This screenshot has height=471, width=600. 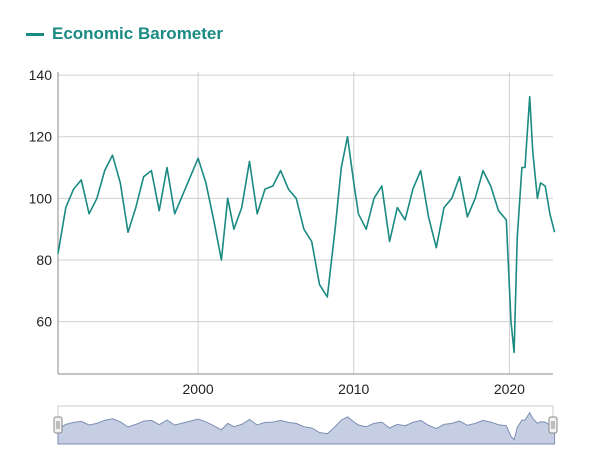 I want to click on navigator-series-area, so click(x=306, y=428).